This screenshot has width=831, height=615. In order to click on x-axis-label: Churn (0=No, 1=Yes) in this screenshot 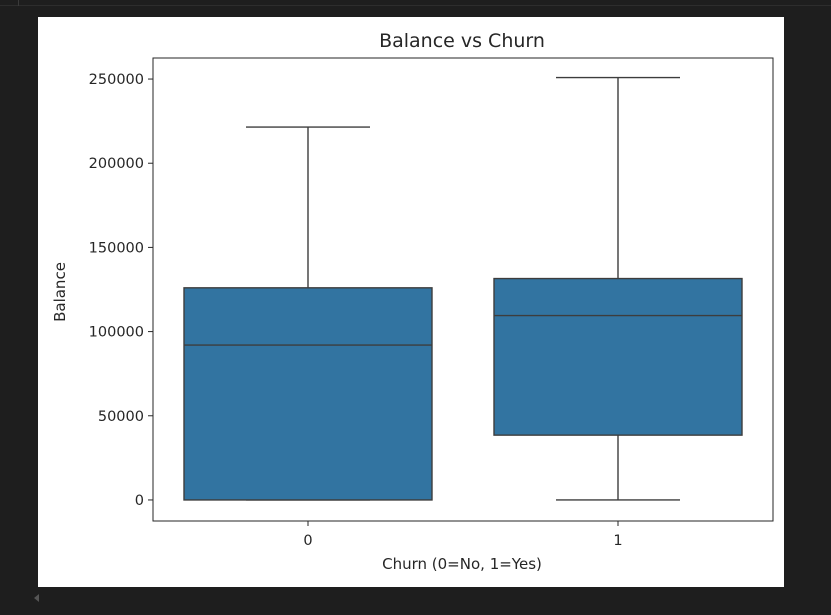, I will do `click(462, 564)`.